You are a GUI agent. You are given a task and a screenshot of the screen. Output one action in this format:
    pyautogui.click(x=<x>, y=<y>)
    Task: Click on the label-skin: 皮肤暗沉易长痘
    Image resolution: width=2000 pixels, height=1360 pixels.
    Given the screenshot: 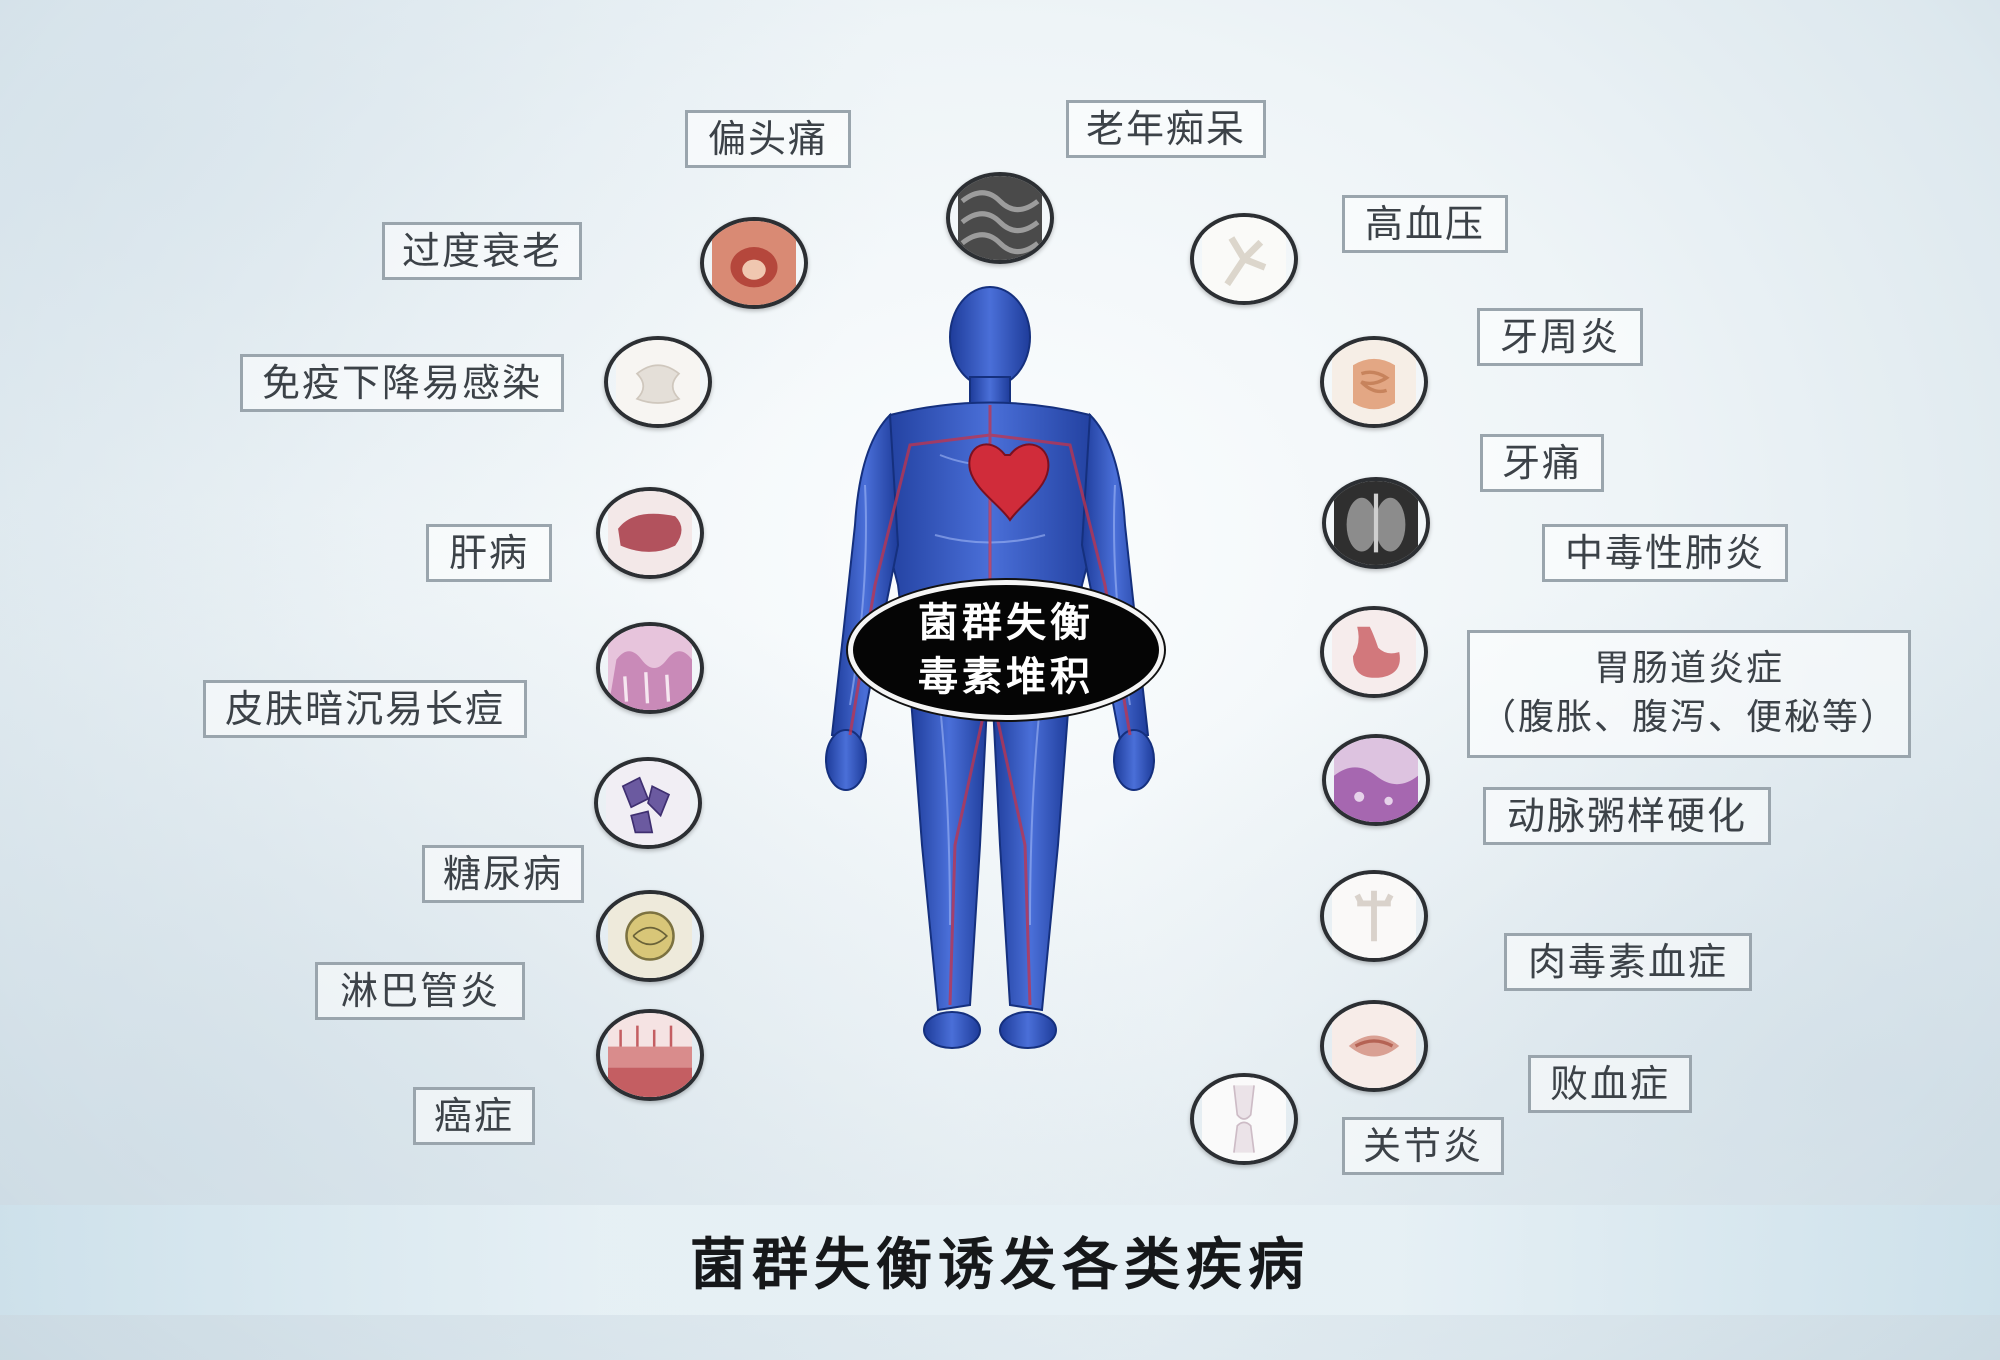 What is the action you would take?
    pyautogui.click(x=365, y=709)
    